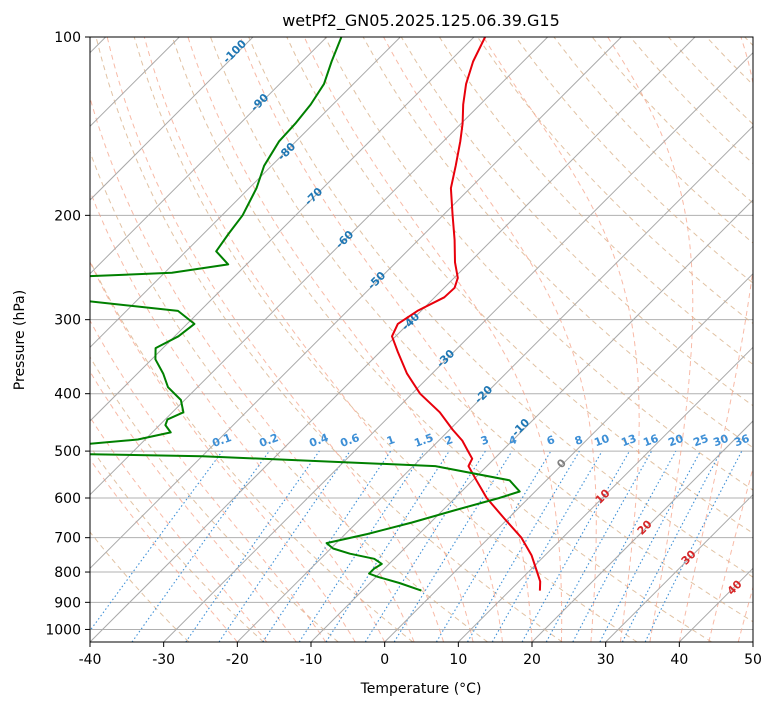  Describe the element at coordinates (421, 689) in the screenshot. I see `x-axis-label: Temperature (°C)` at that location.